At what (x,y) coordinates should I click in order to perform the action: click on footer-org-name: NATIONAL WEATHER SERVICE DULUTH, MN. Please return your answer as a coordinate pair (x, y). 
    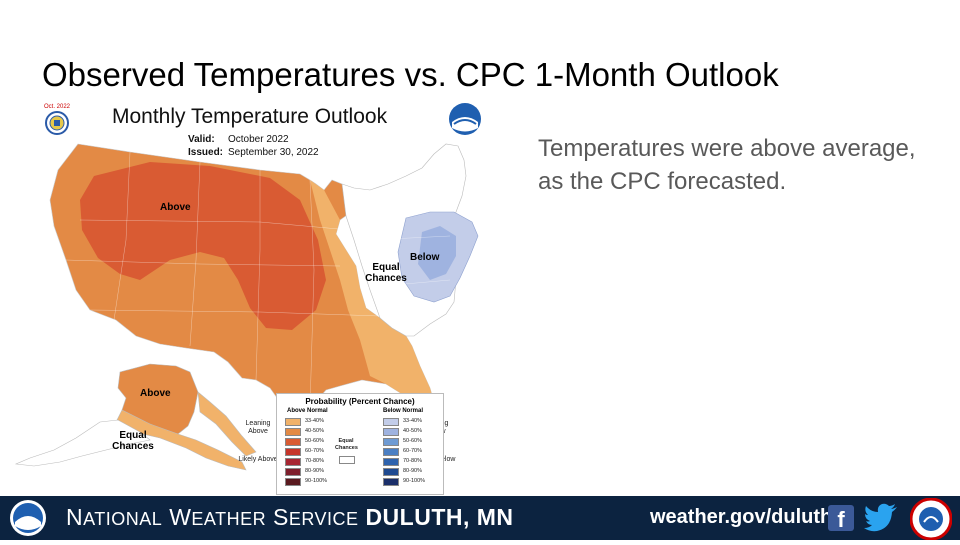
    Looking at the image, I should click on (290, 517).